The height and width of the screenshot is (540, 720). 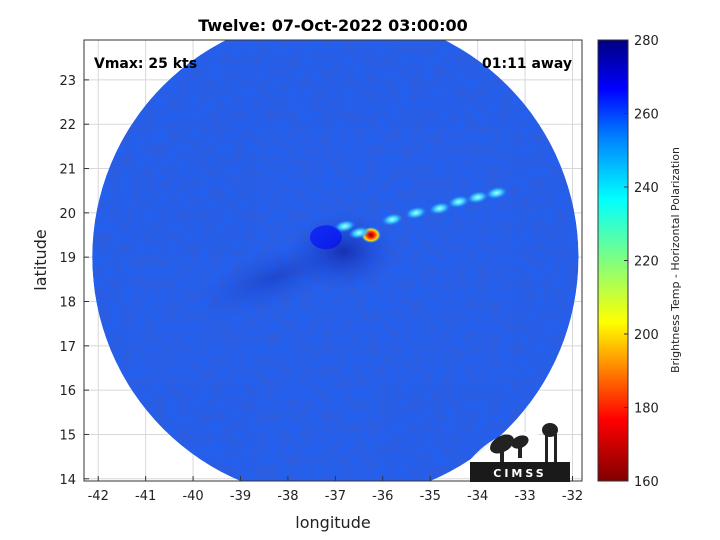 I want to click on colorbar-ticks: 160 180 200 220 240 260 280, so click(x=641, y=262).